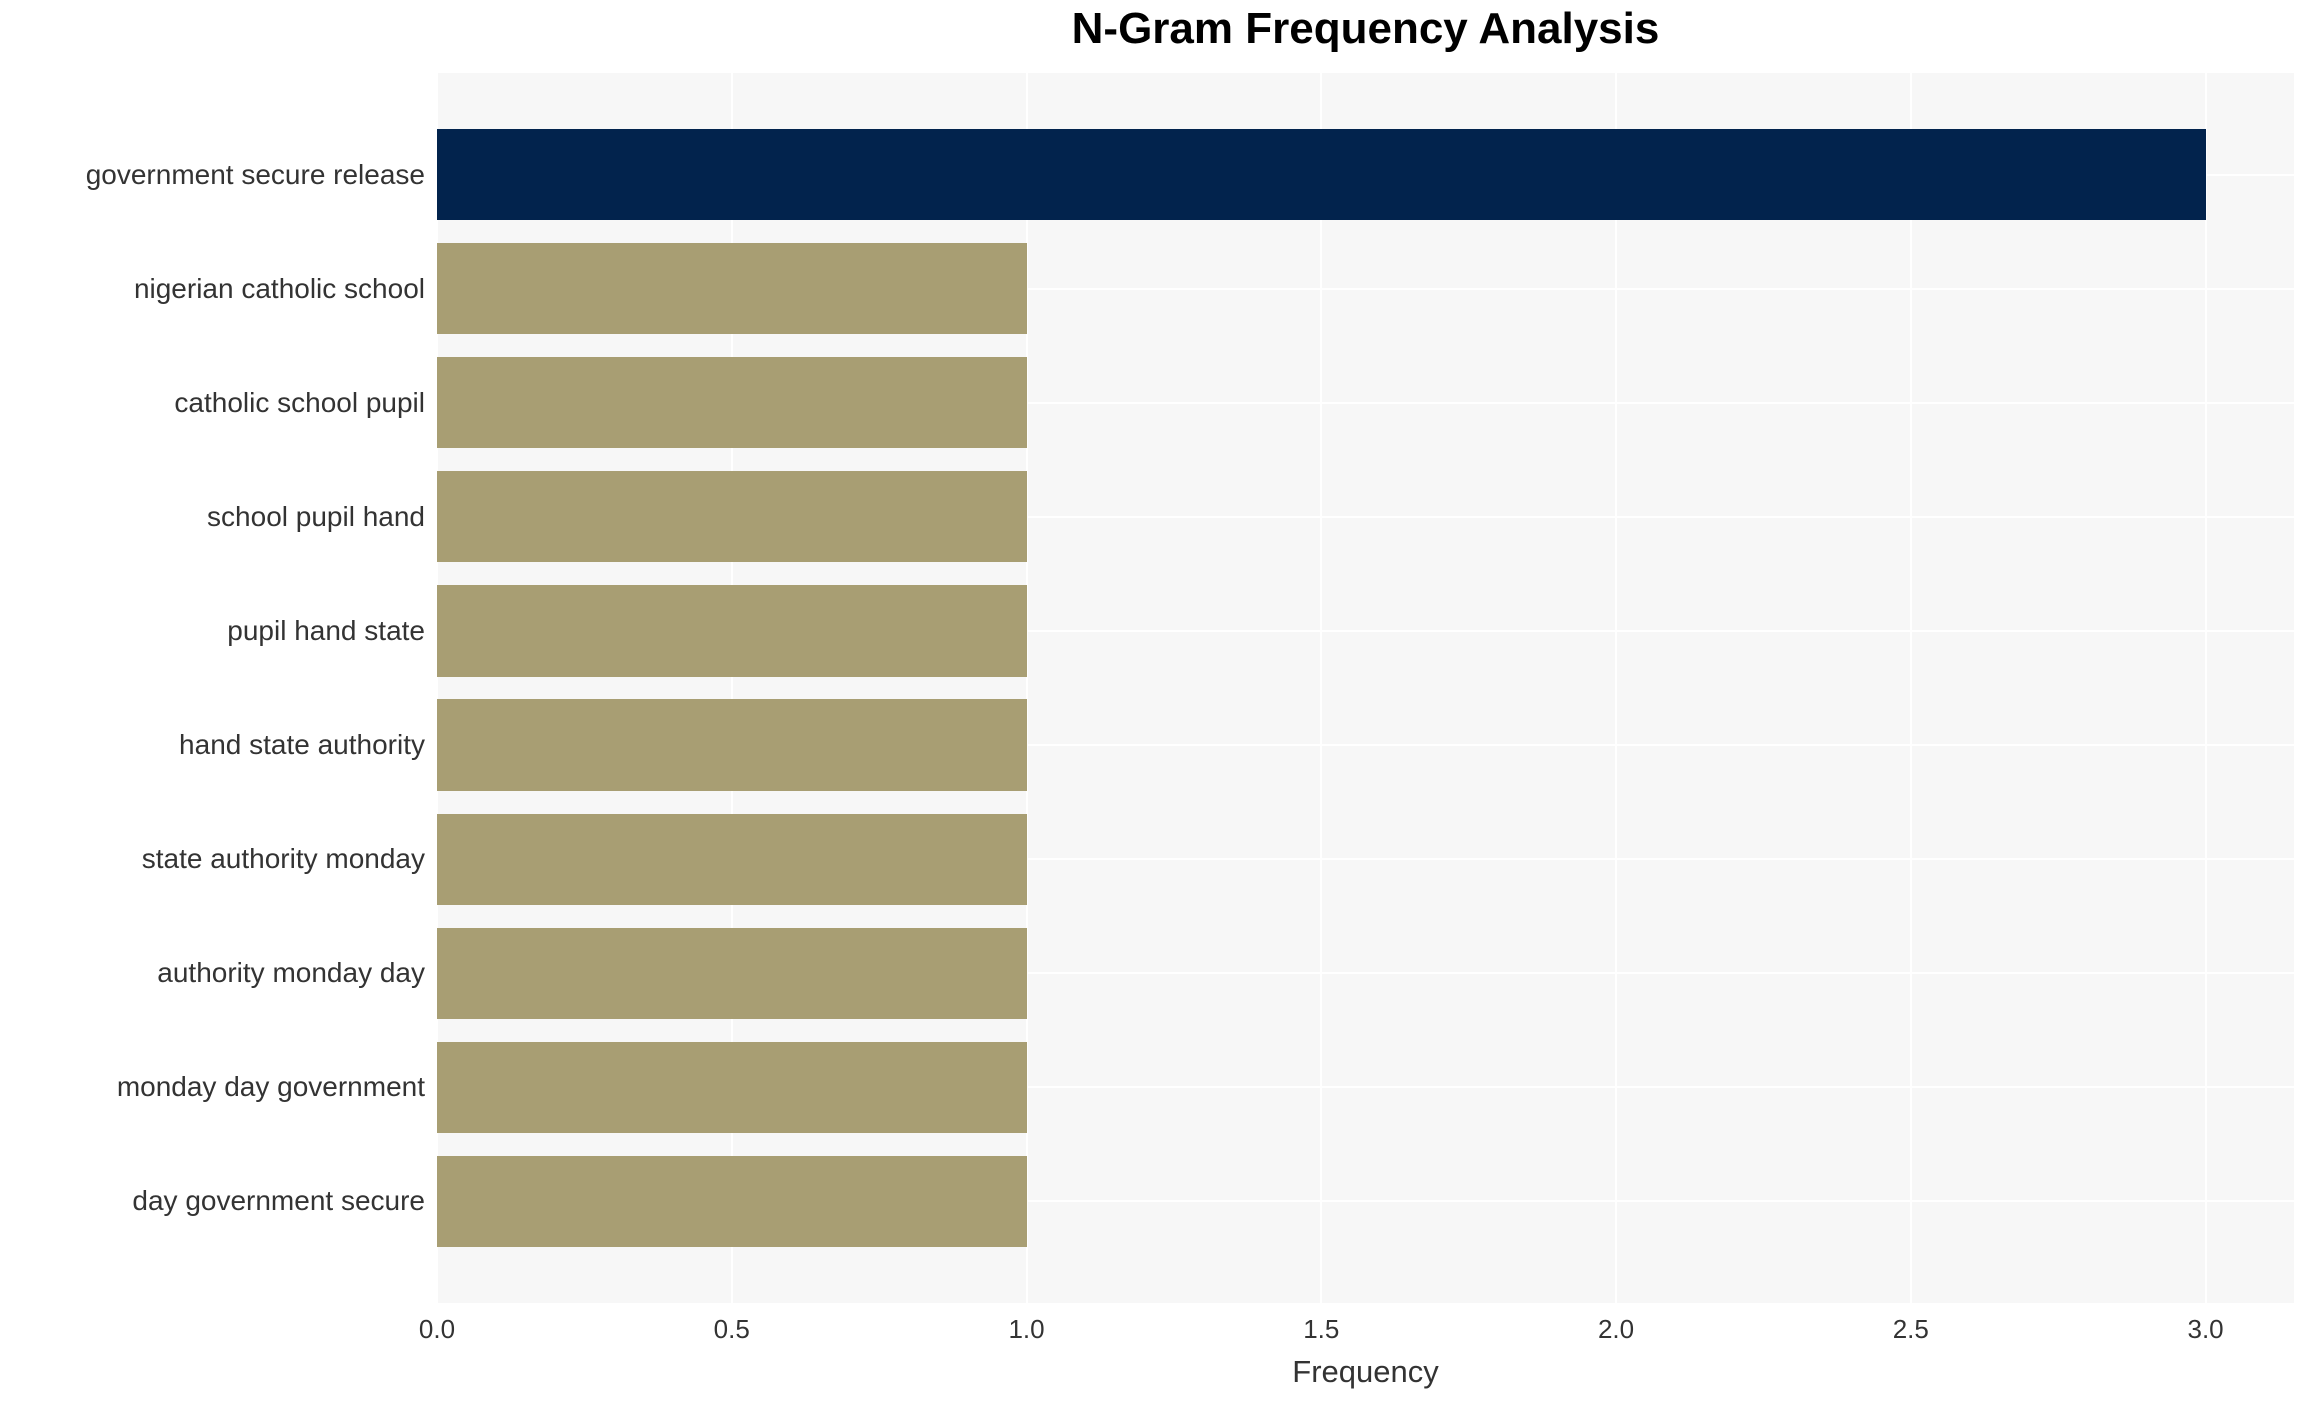 Image resolution: width=2313 pixels, height=1402 pixels. What do you see at coordinates (437, 1329) in the screenshot?
I see `x-tick-label: 0.0` at bounding box center [437, 1329].